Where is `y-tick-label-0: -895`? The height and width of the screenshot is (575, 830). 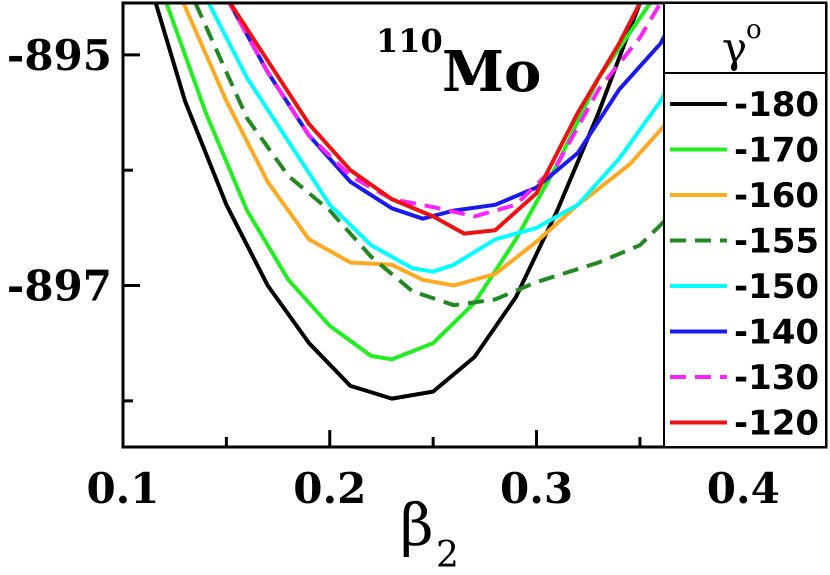 y-tick-label-0: -895 is located at coordinates (59, 55).